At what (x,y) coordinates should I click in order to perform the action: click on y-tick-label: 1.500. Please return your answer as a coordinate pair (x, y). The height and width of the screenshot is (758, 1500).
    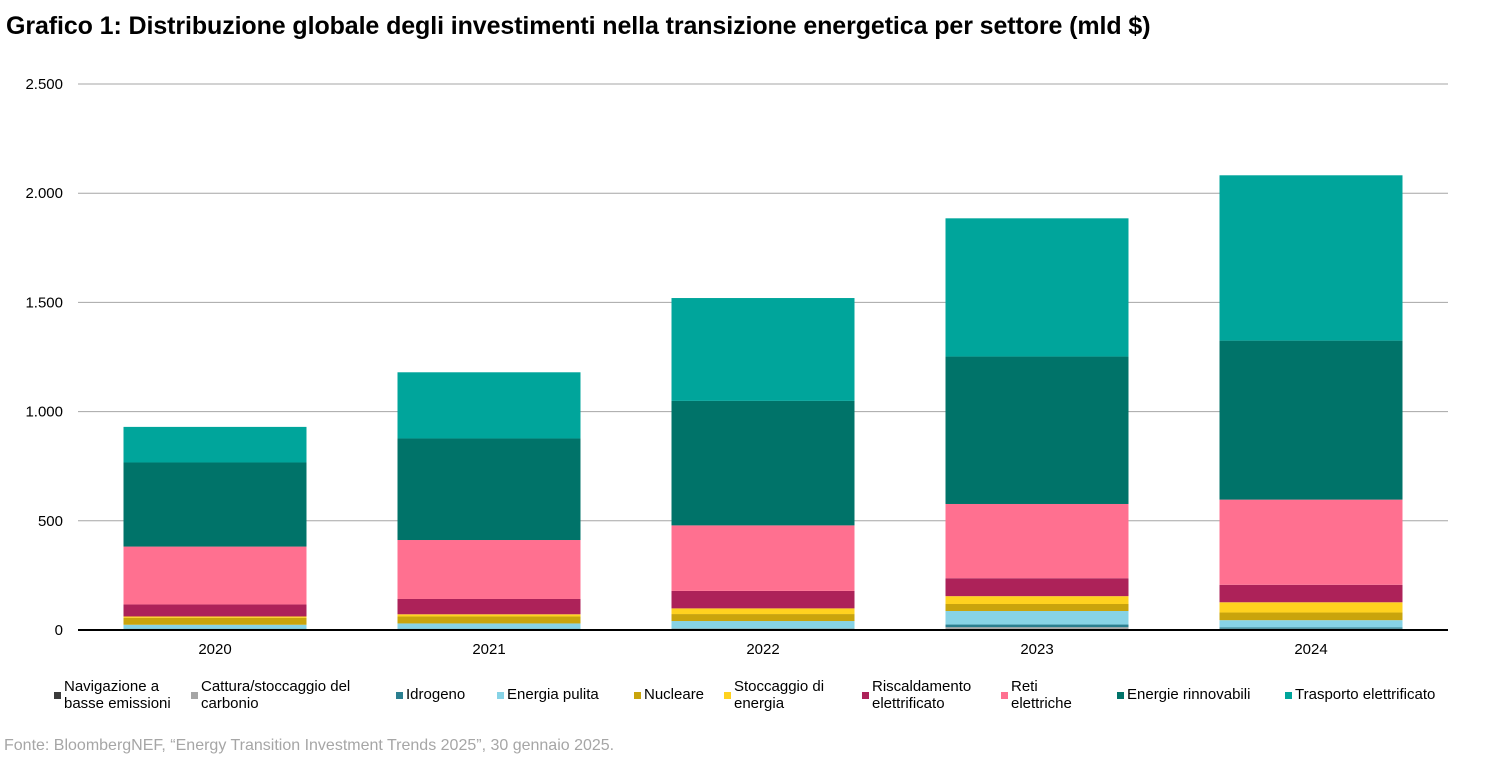
    Looking at the image, I should click on (44, 302).